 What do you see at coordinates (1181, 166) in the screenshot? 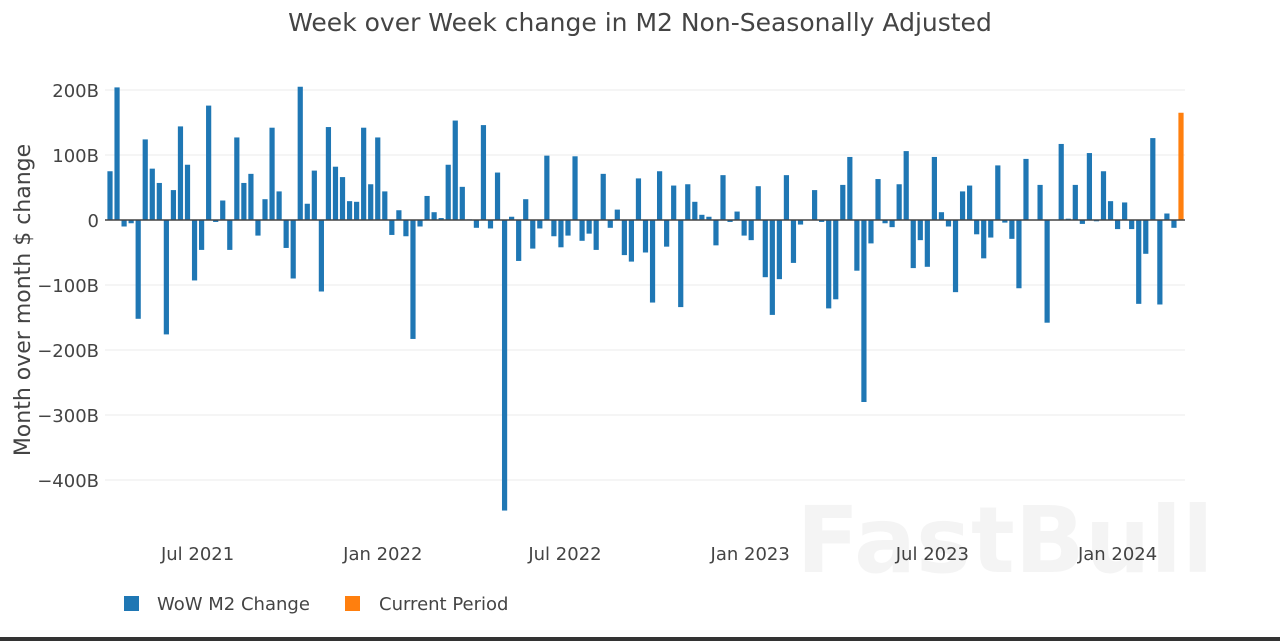
I see `bar-current-period` at bounding box center [1181, 166].